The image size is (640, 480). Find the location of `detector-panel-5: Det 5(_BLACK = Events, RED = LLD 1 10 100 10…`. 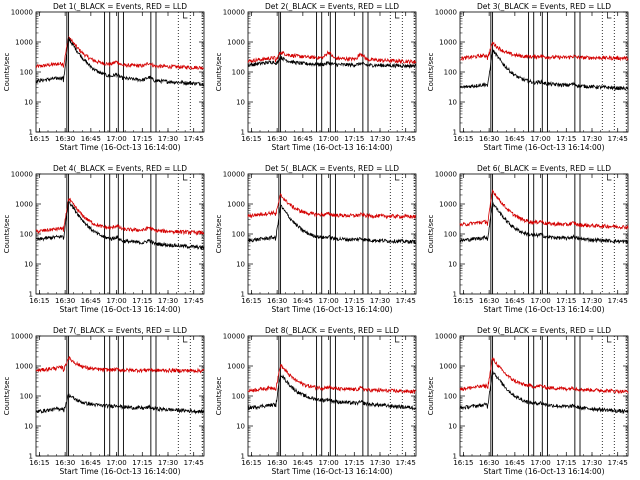

detector-panel-5: Det 5(_BLACK = Events, RED = LLD 1 10 100 10… is located at coordinates (316, 239).